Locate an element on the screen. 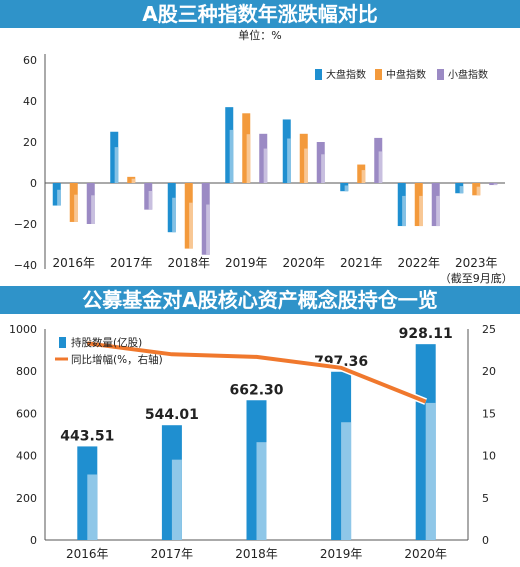 The height and width of the screenshot is (567, 520). chart1-x-tick-label: 2023年 is located at coordinates (476, 263).